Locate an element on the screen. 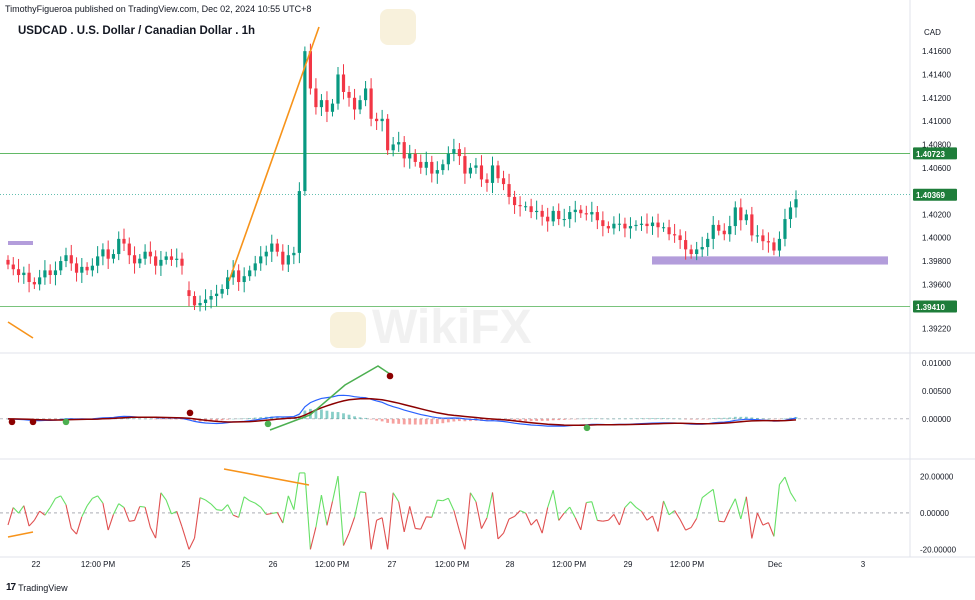 This screenshot has height=600, width=975. price-label-level-lower: 1.39410 is located at coordinates (930, 307).